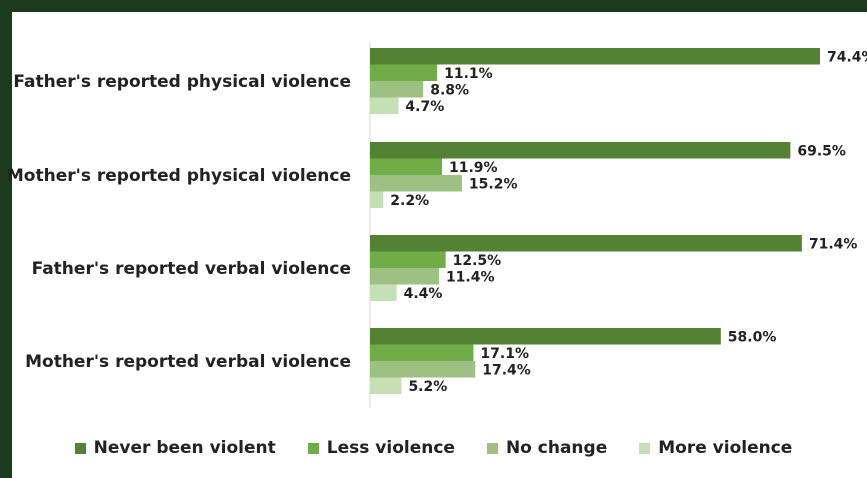  I want to click on value-label-more-violence-mother-s-reported-physical-violence: 2.2%, so click(409, 201).